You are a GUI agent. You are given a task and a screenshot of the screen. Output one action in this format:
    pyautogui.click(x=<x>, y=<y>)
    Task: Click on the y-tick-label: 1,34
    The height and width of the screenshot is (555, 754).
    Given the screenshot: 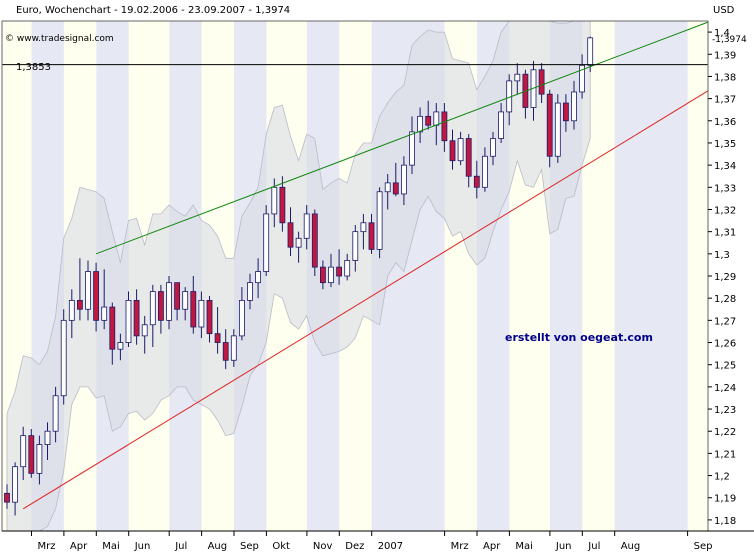 What is the action you would take?
    pyautogui.click(x=725, y=166)
    